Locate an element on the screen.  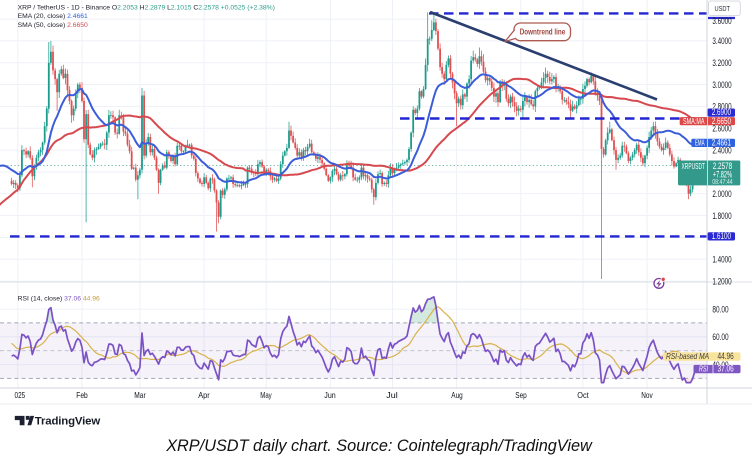
svg-text: TradingView is located at coordinates (68, 421).